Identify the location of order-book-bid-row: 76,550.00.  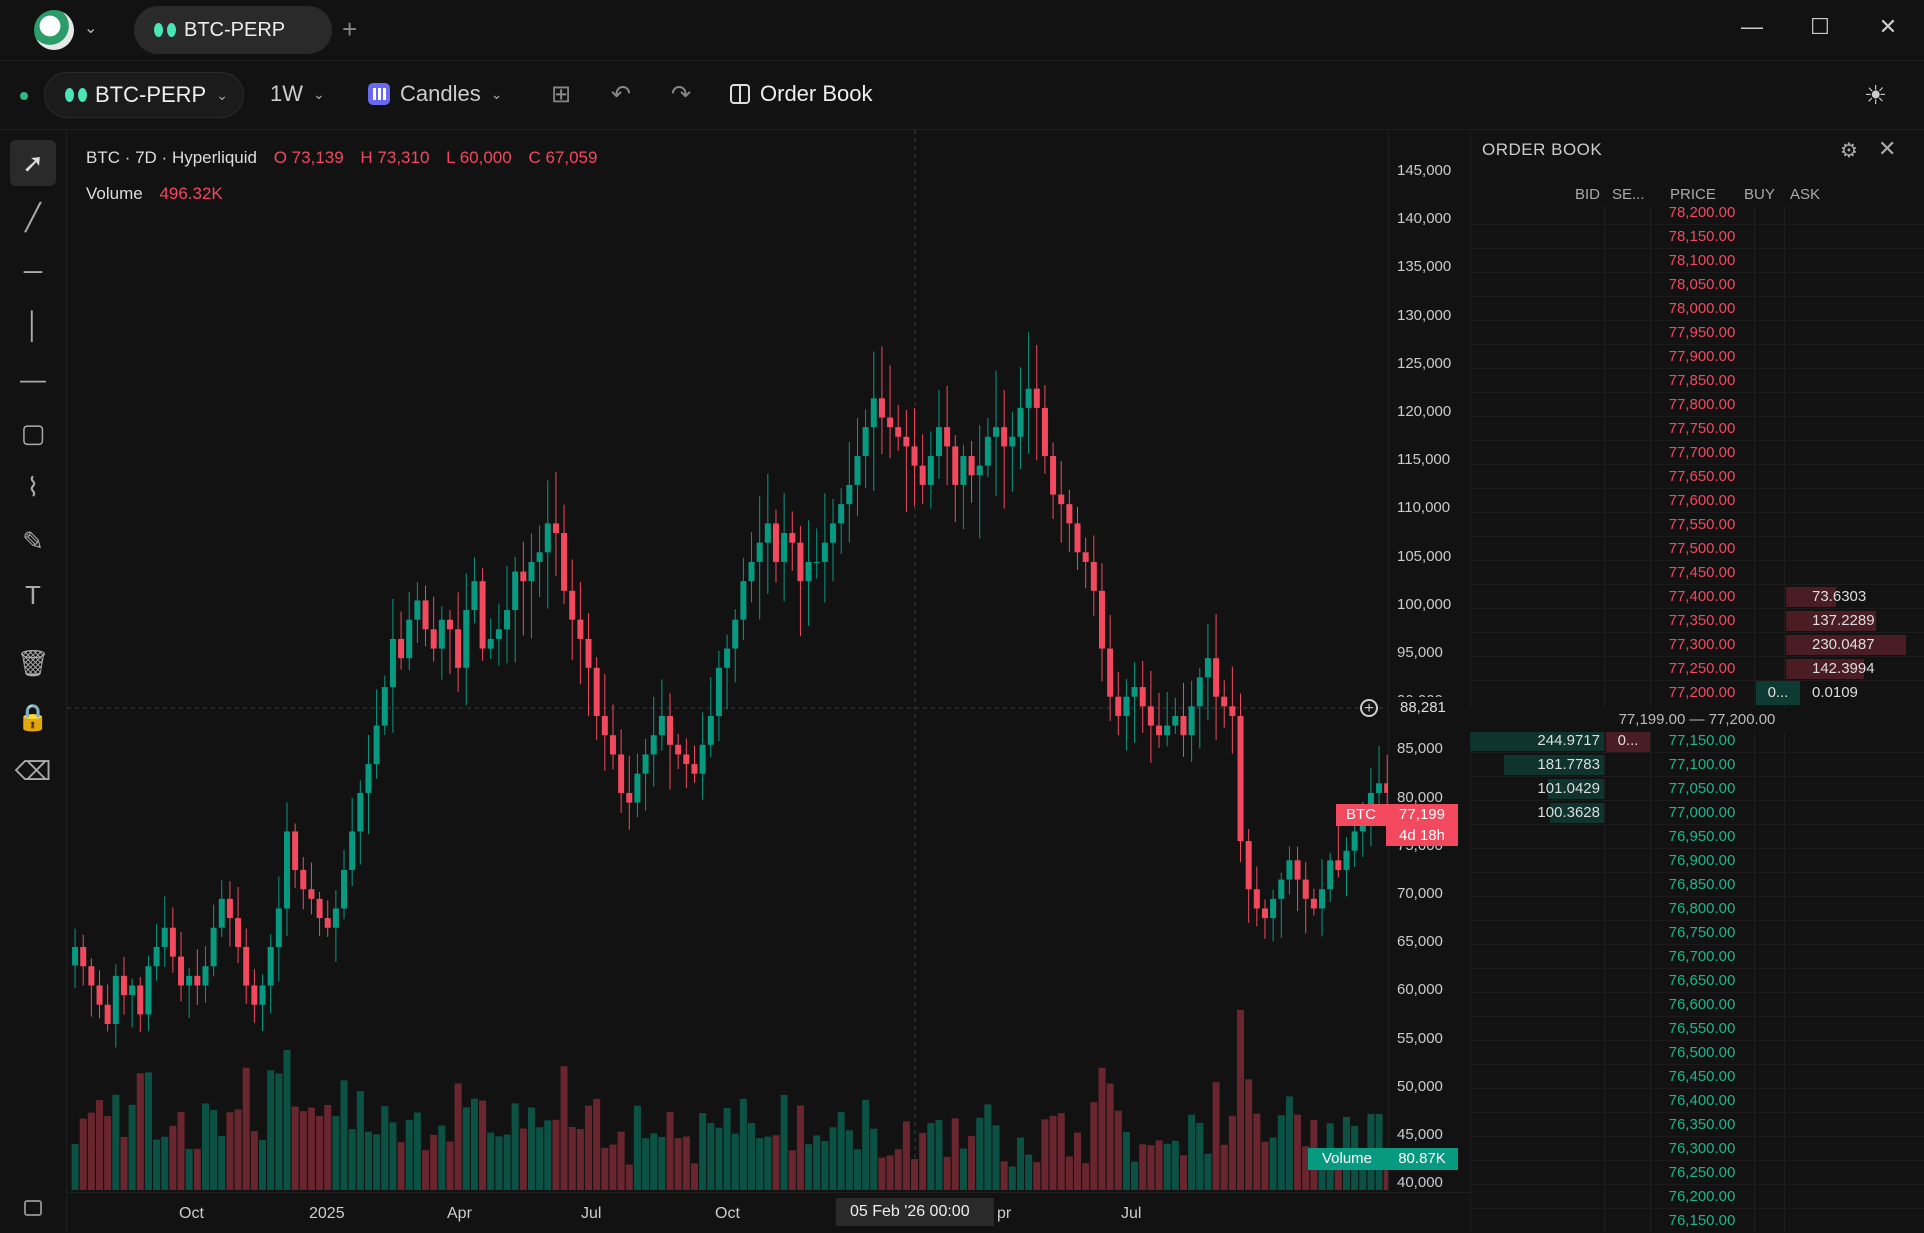
(1697, 1028).